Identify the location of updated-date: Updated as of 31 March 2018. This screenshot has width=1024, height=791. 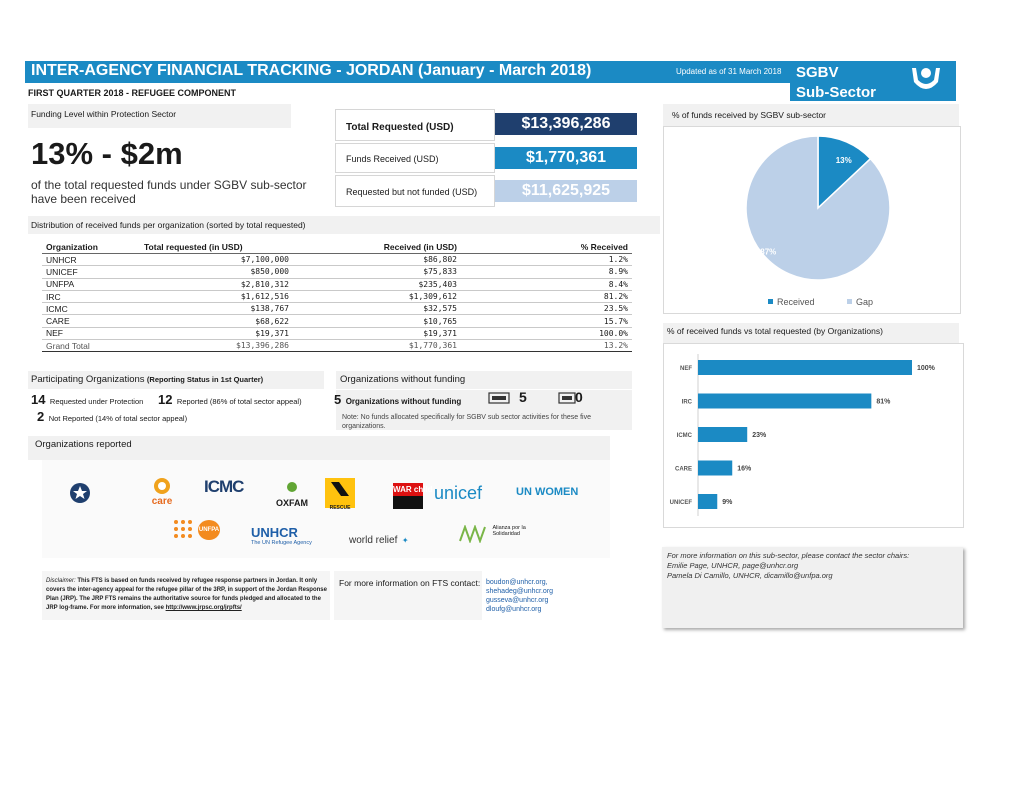
(729, 71).